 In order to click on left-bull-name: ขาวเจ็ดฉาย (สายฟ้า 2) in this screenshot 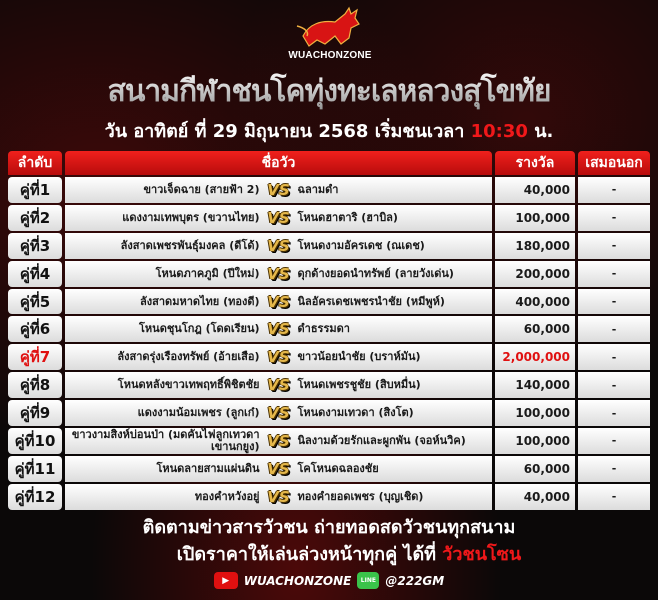, I will do `click(201, 189)`.